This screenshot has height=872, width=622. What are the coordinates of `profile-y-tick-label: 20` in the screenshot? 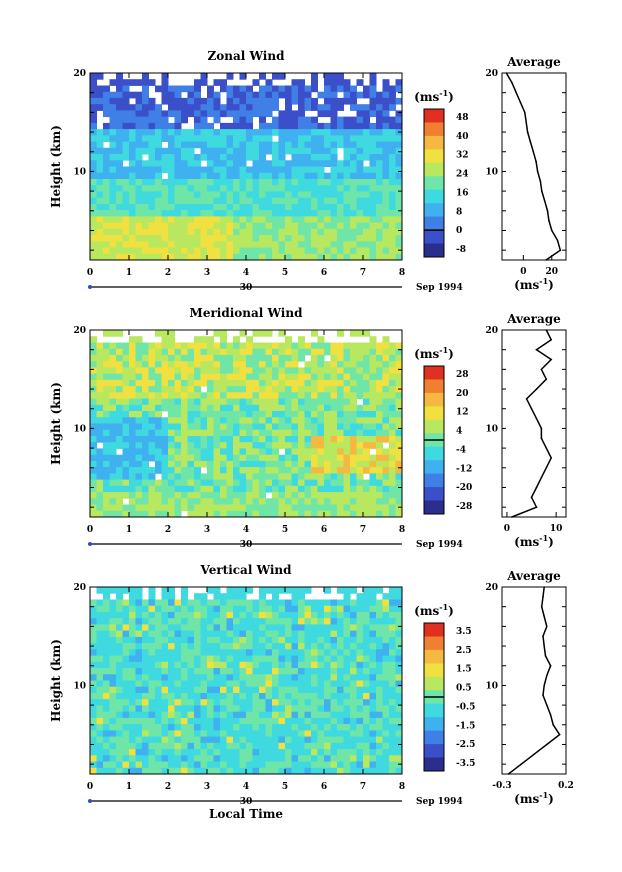 It's located at (491, 588).